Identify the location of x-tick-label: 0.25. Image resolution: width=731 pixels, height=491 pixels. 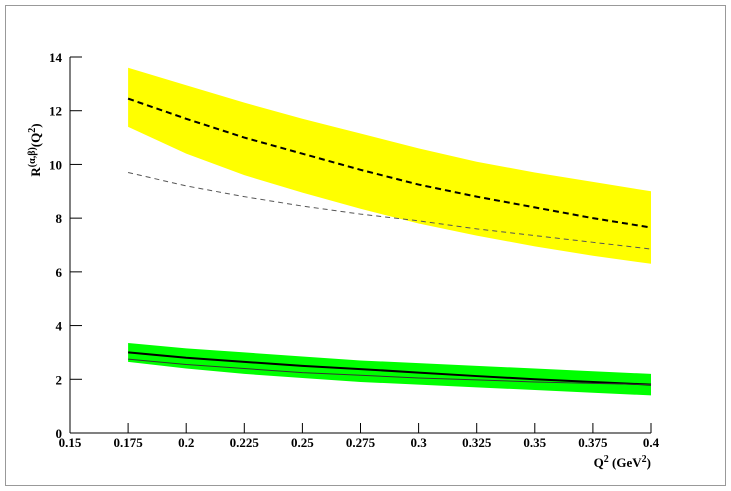
(302, 442).